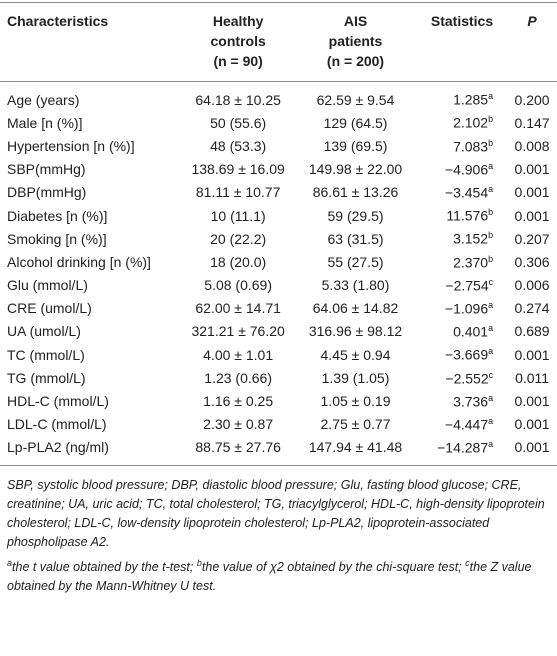 The width and height of the screenshot is (557, 656). Describe the element at coordinates (103, 567) in the screenshot. I see `note-text: the t value obtained by the t-test;` at that location.